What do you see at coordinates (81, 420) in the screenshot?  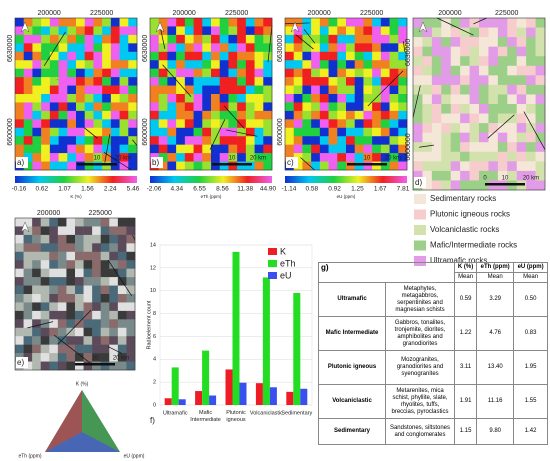 I see `ternary: K (%) eTh (ppm) eU (ppm)` at bounding box center [81, 420].